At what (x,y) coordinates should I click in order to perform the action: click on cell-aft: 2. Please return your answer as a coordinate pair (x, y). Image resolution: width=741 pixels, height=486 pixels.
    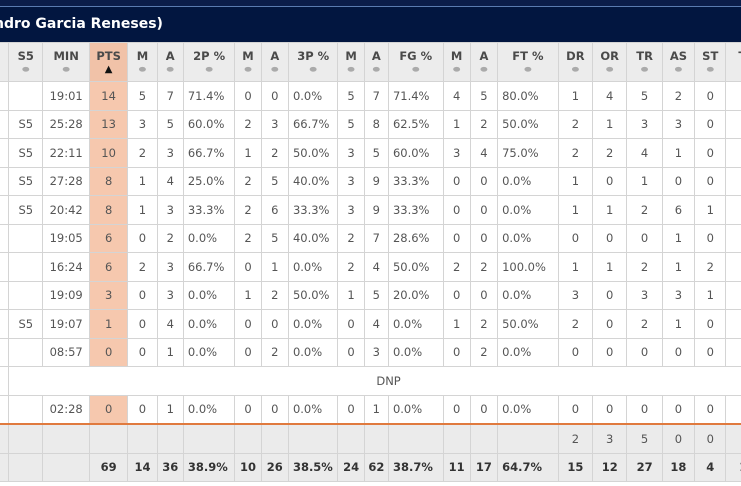
    Looking at the image, I should click on (484, 324).